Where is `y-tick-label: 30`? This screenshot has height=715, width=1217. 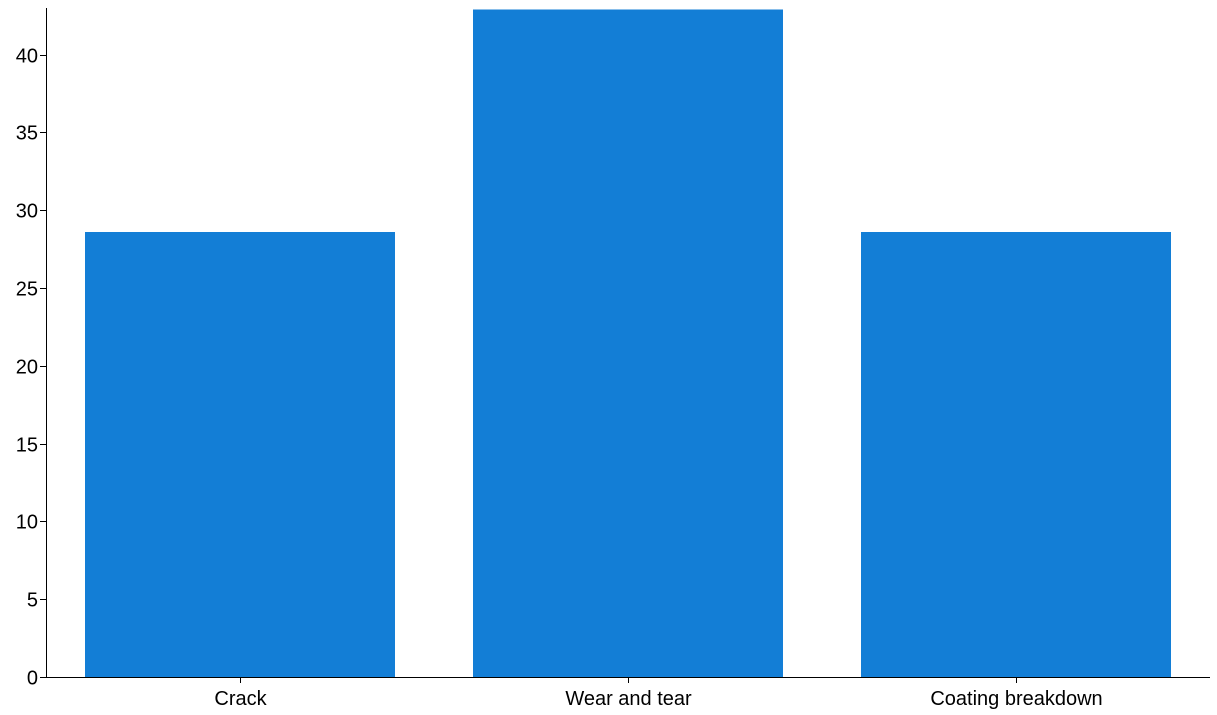
y-tick-label: 30 is located at coordinates (27, 212).